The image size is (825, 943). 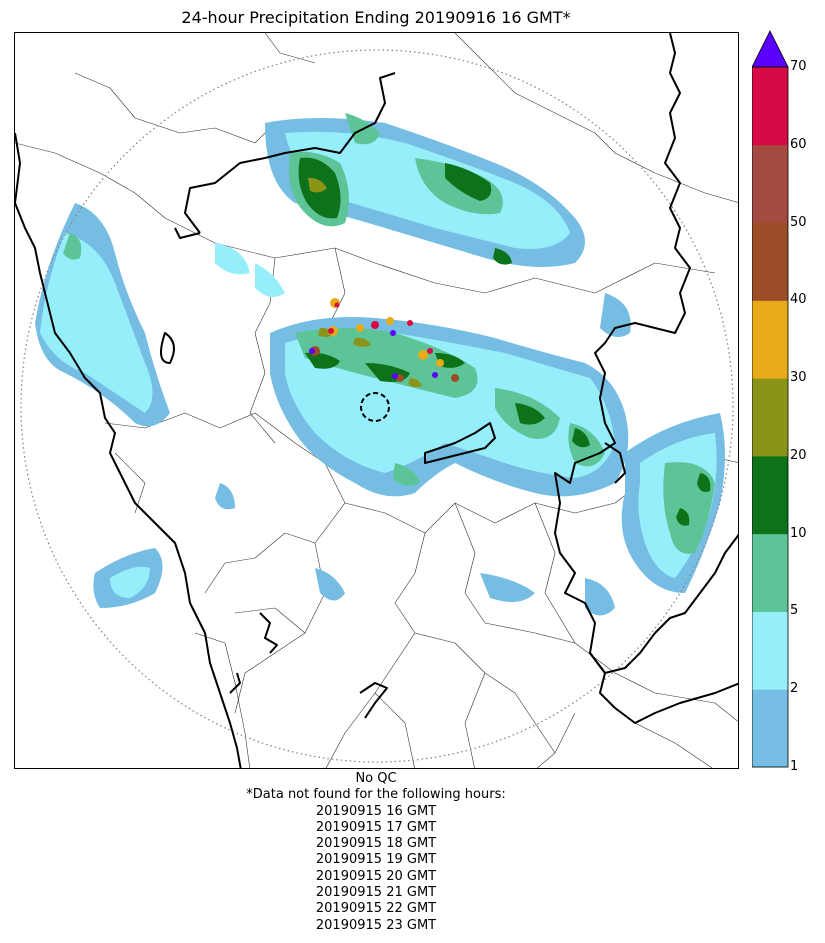 What do you see at coordinates (376, 909) in the screenshot?
I see `missing-hour: 20190915 22 GMT` at bounding box center [376, 909].